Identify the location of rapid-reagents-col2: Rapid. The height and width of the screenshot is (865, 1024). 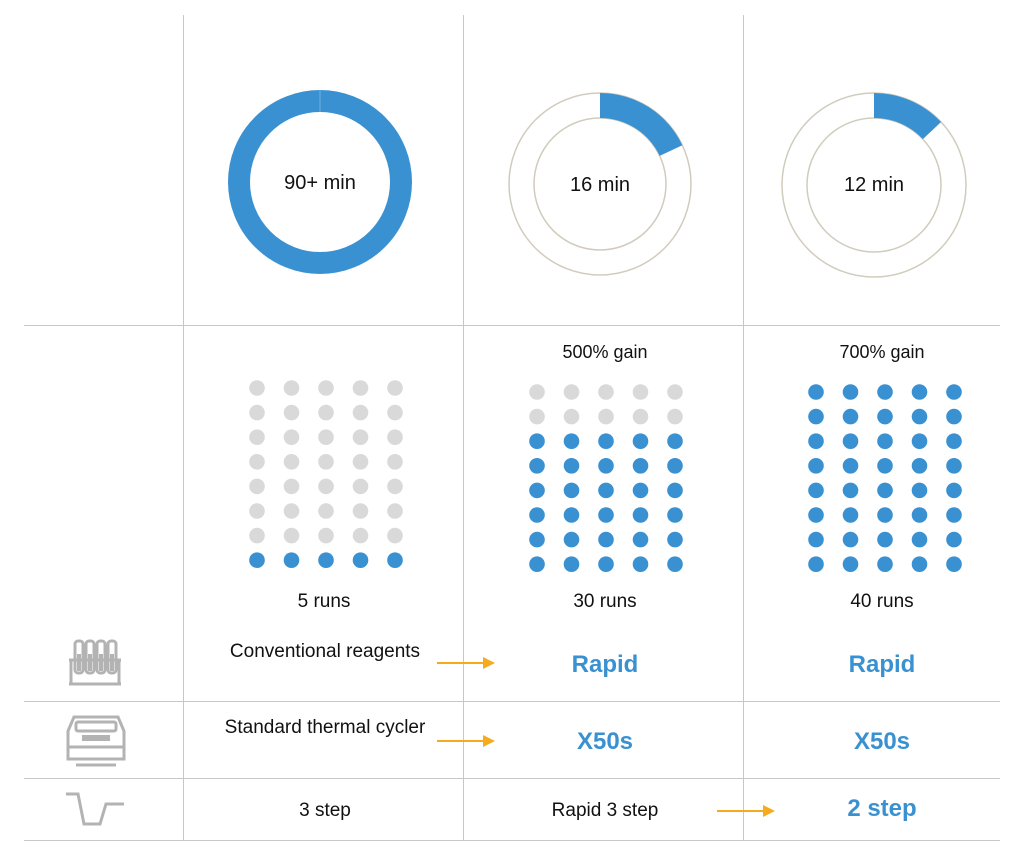
(605, 664).